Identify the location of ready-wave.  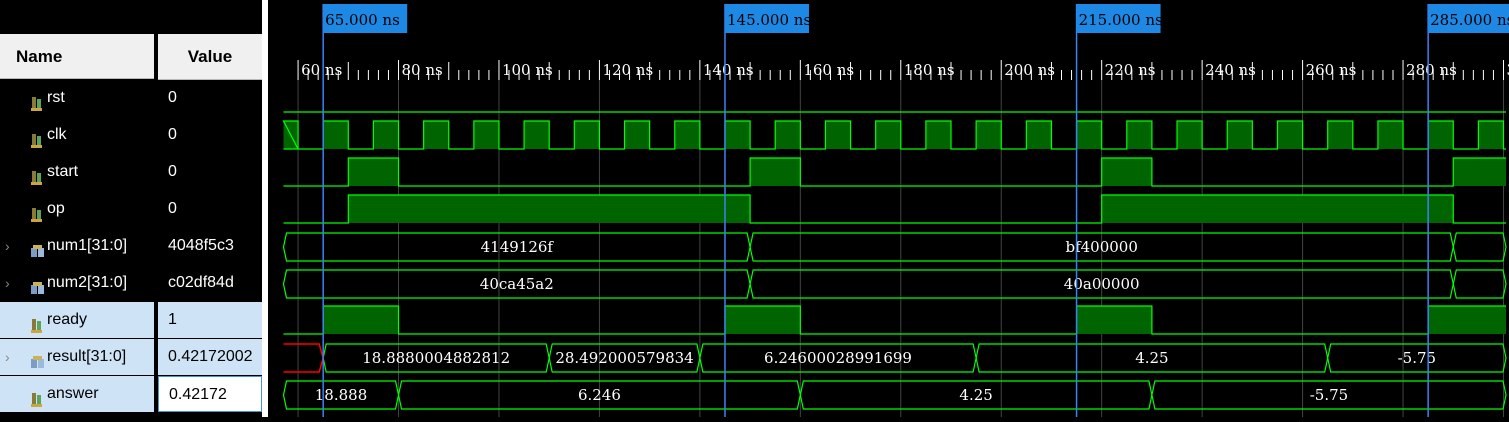
(894, 320).